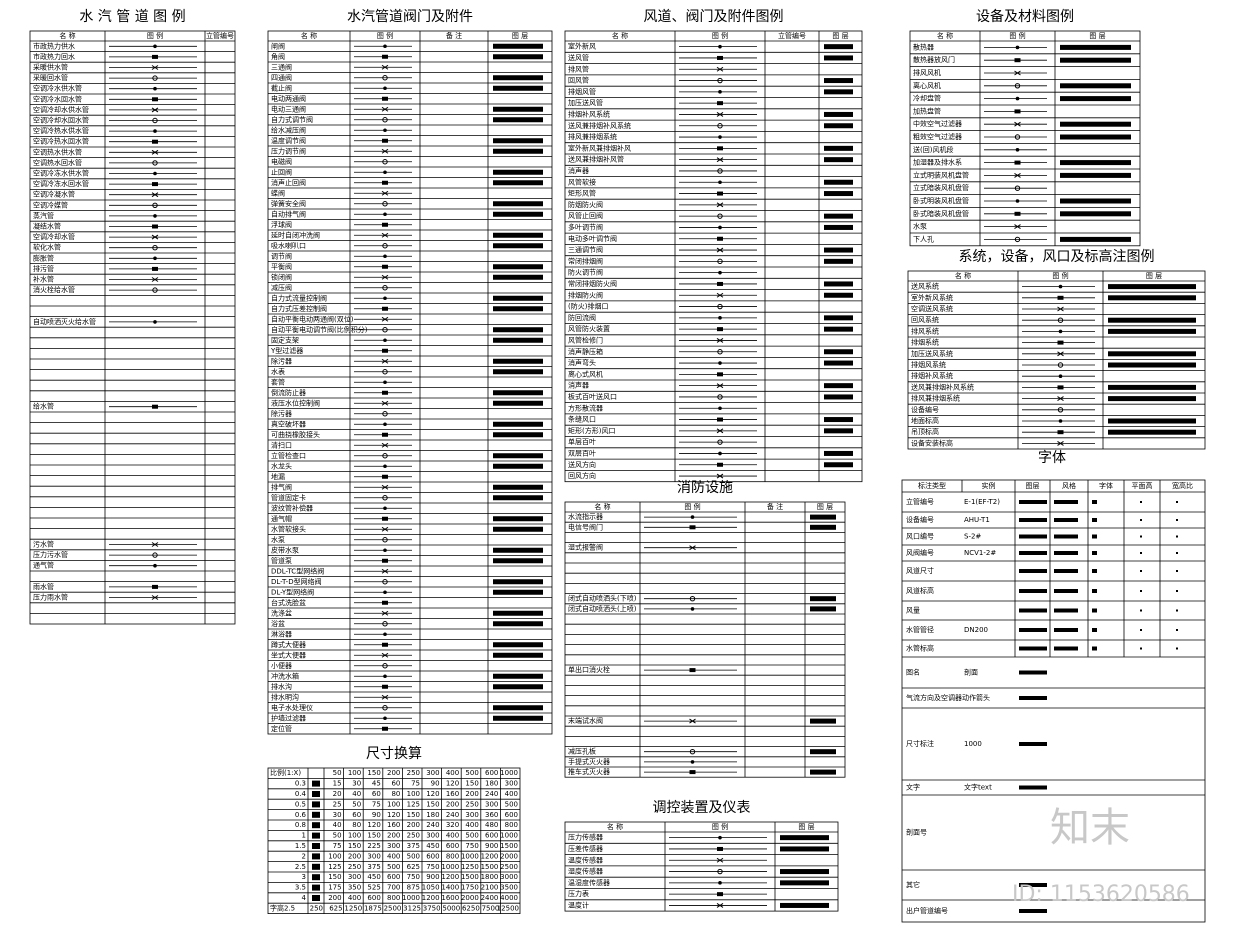 This screenshot has width=1248, height=935. What do you see at coordinates (925, 342) in the screenshot?
I see `row-label: 排烟系统` at bounding box center [925, 342].